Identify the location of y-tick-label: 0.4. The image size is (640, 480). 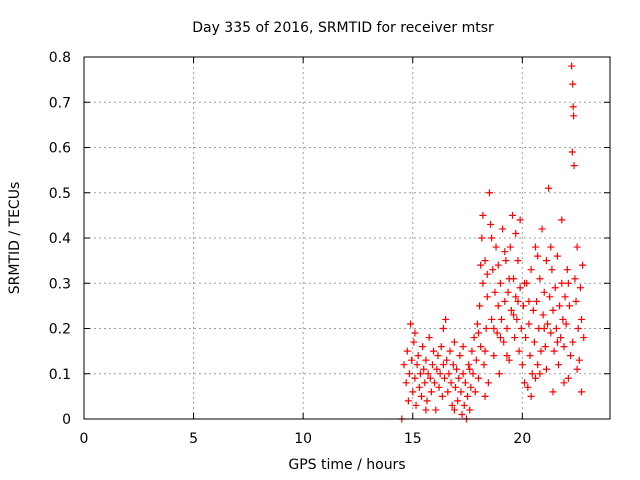
(60, 239).